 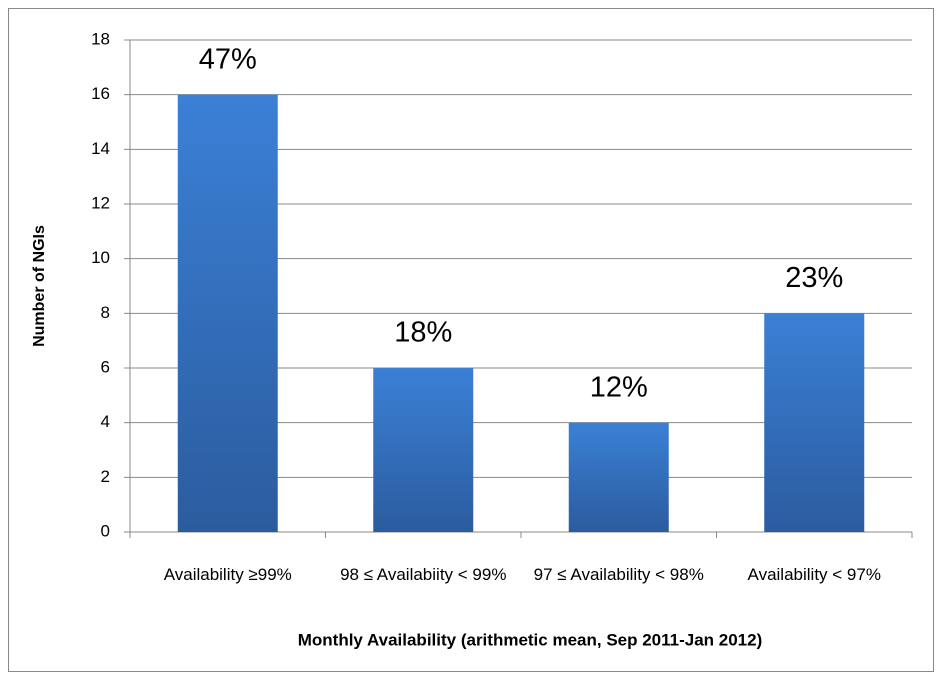 I want to click on data-label: 47%, so click(x=228, y=59).